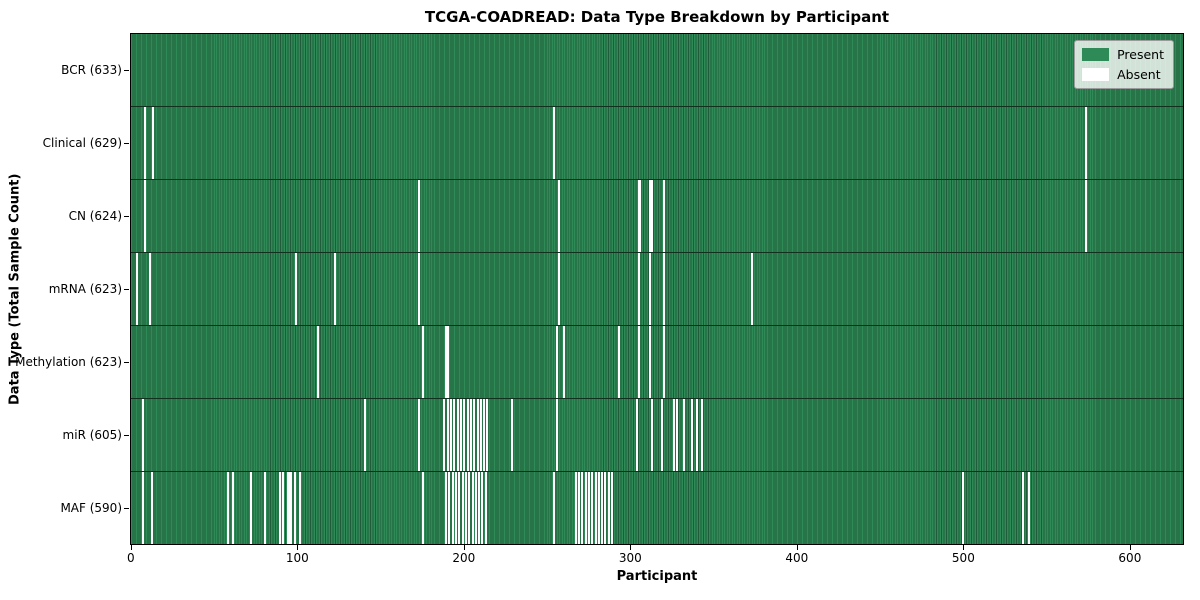 This screenshot has height=600, width=1200. What do you see at coordinates (1123, 54) in the screenshot?
I see `legend-item-present: Present` at bounding box center [1123, 54].